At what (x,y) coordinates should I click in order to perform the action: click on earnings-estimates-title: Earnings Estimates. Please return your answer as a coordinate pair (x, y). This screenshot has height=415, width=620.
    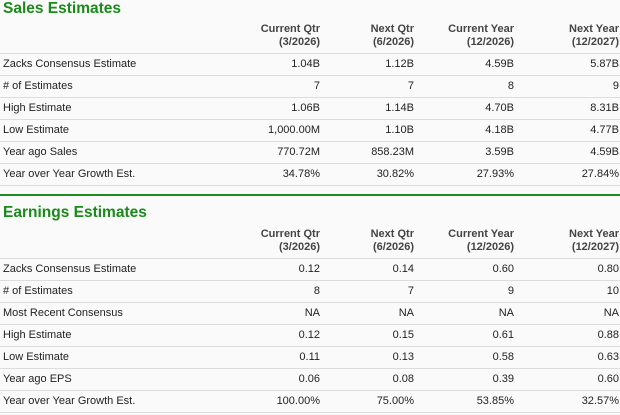
    Looking at the image, I should click on (75, 212).